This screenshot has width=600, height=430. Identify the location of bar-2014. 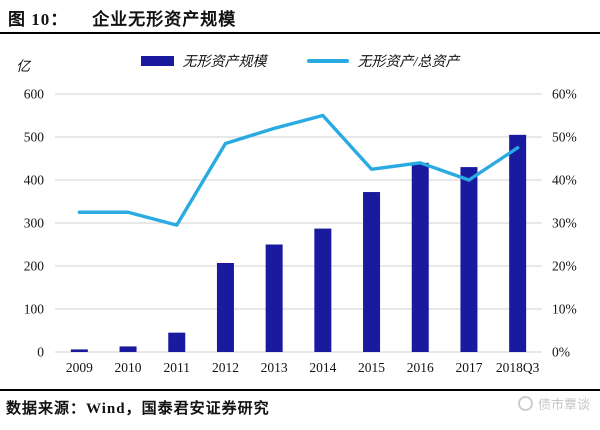
(323, 290).